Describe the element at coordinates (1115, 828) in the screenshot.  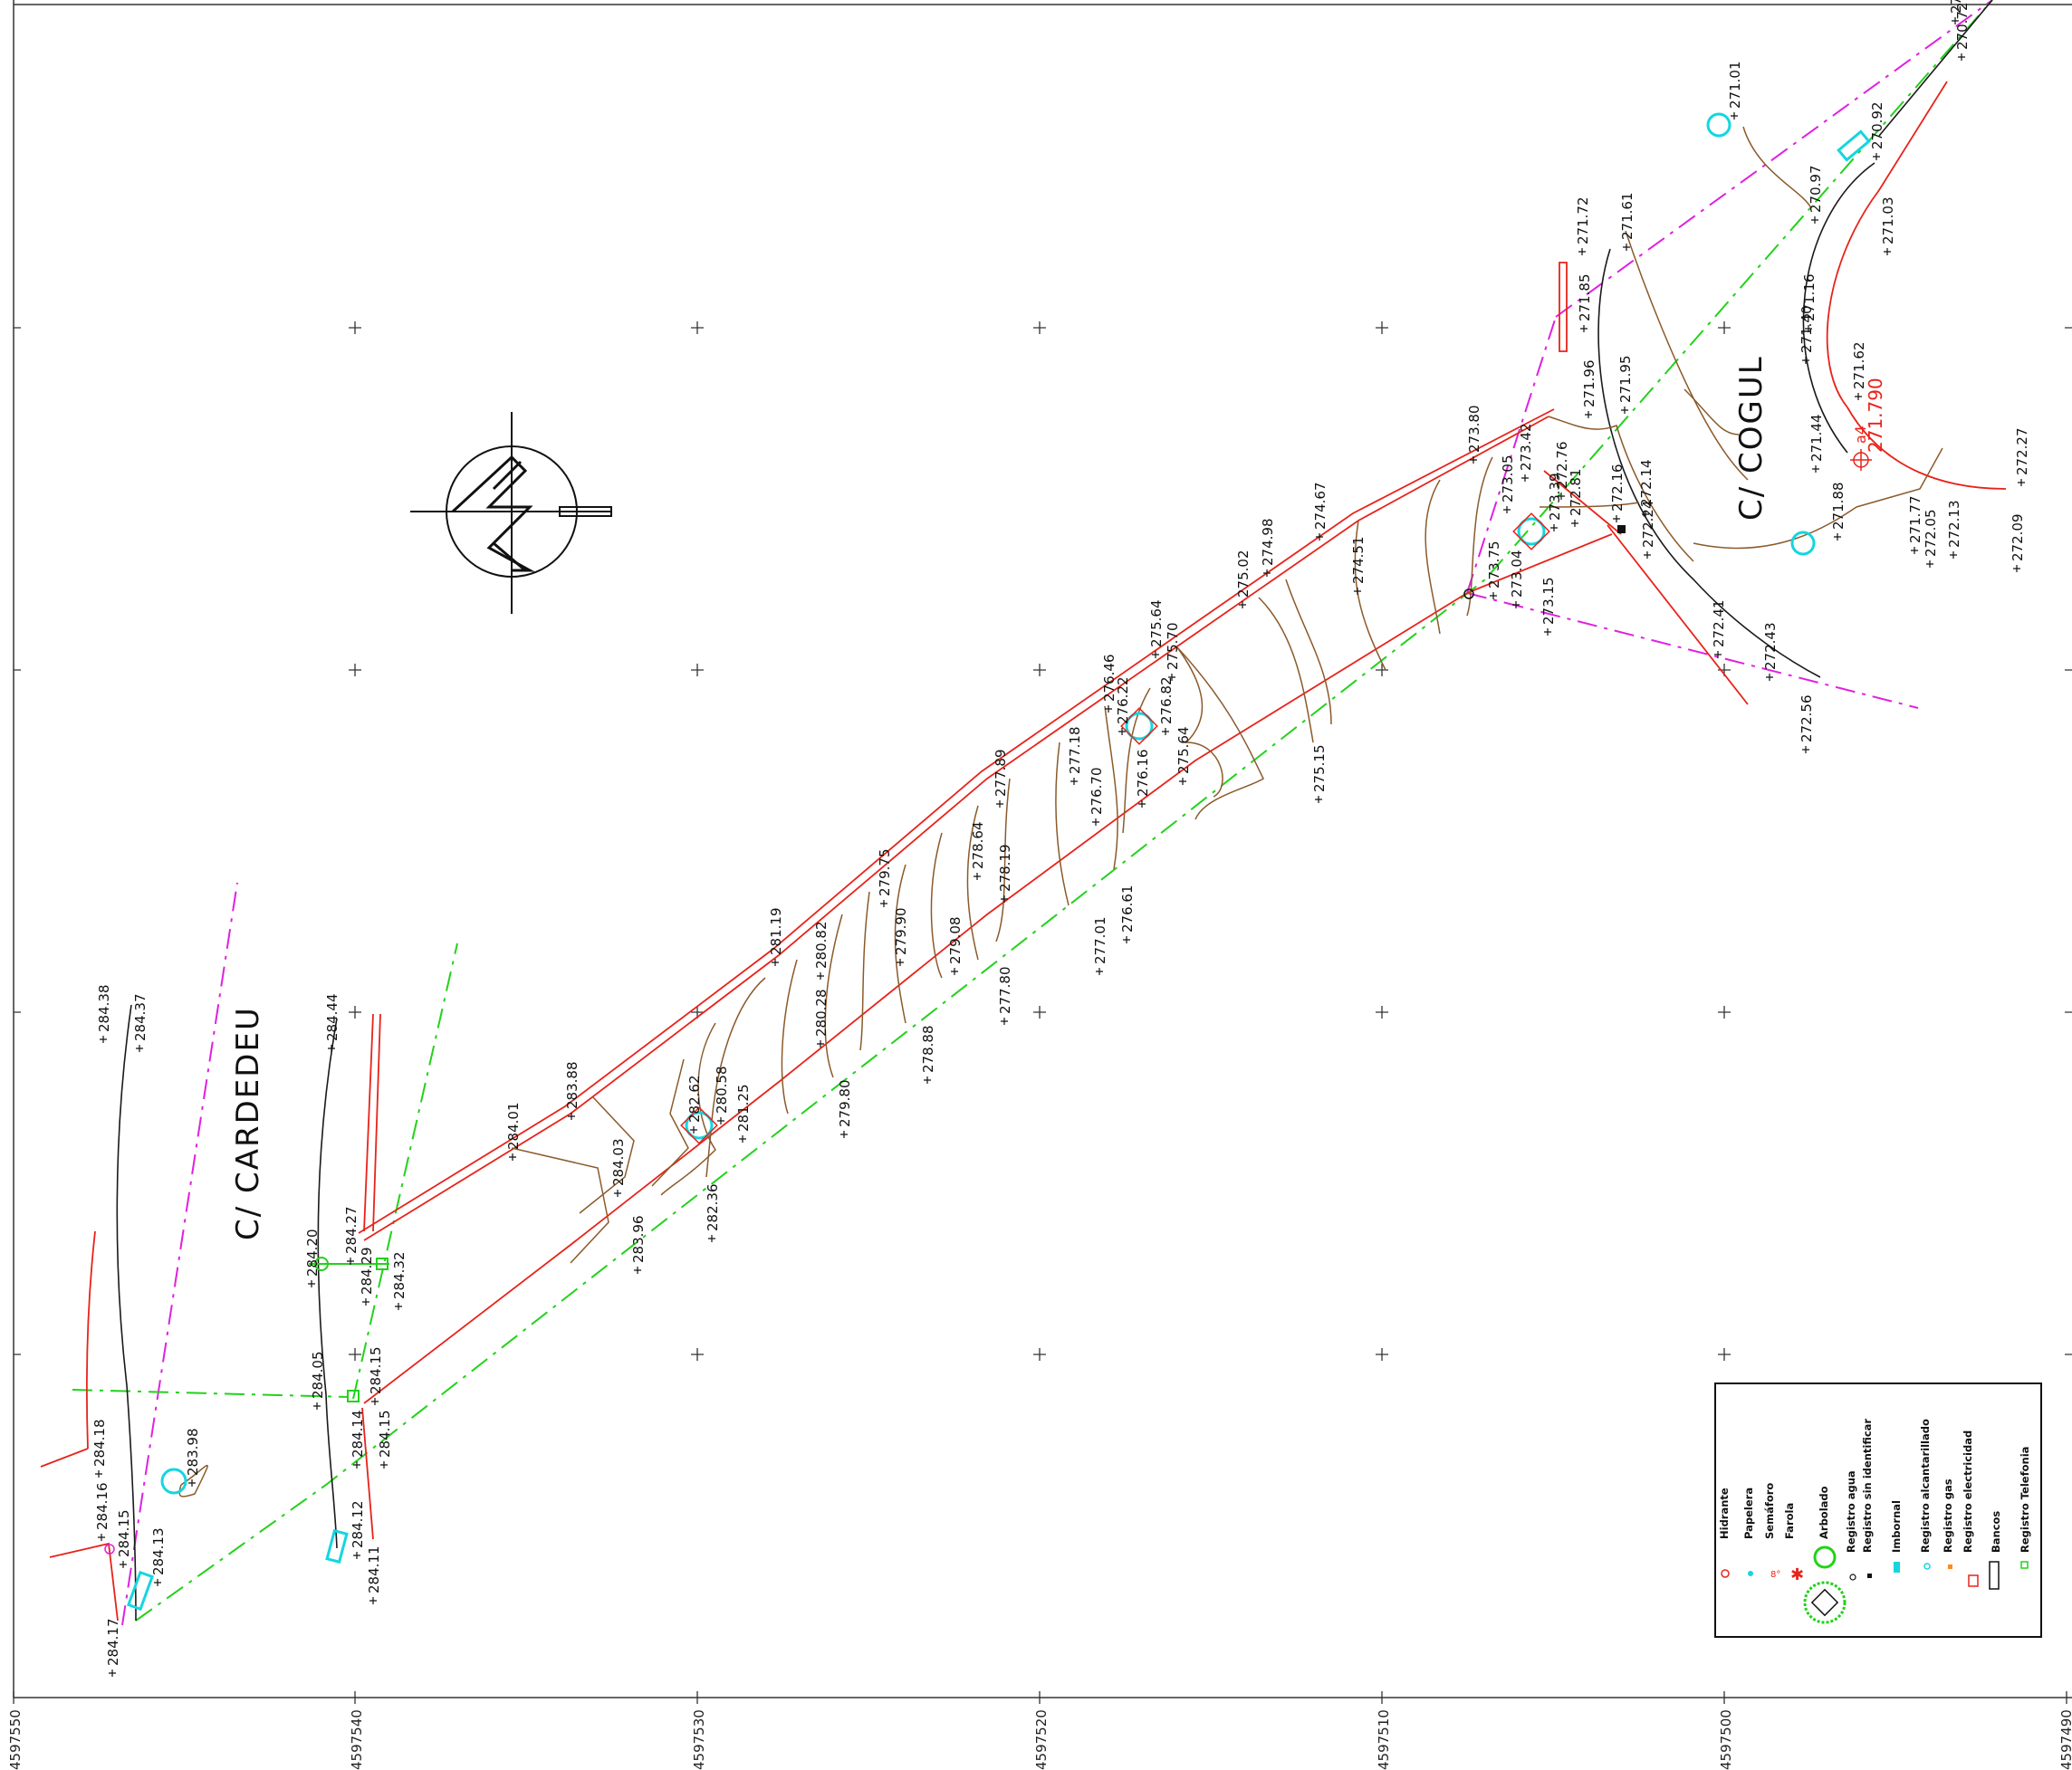
I see `tree-pits` at that location.